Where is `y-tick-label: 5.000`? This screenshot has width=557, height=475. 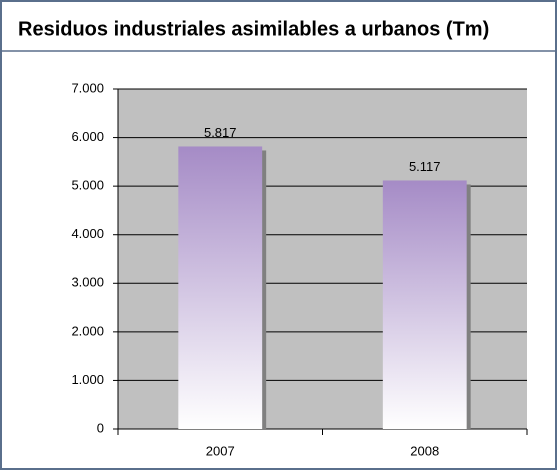 y-tick-label: 5.000 is located at coordinates (87, 185).